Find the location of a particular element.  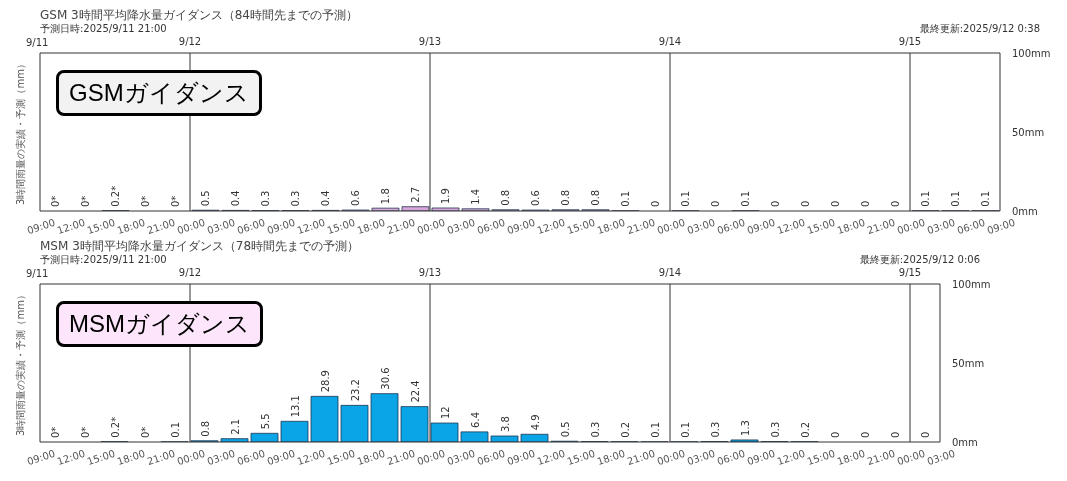

data-label: 0.2 is located at coordinates (805, 429).